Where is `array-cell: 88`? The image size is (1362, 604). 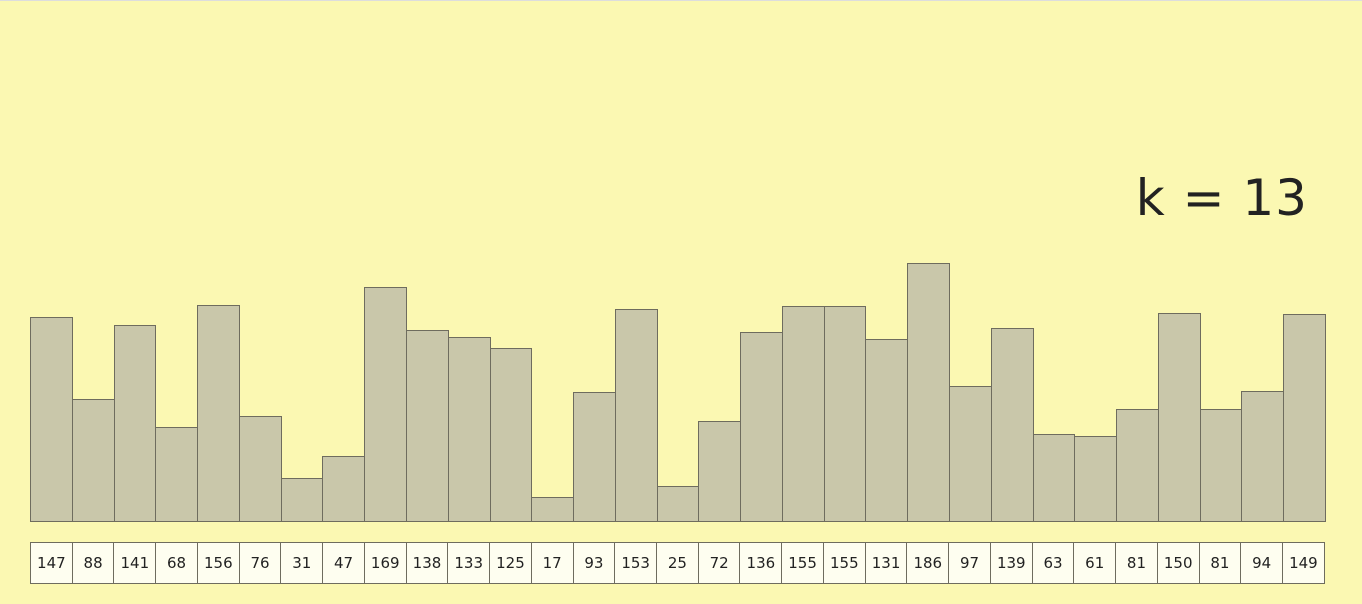 array-cell: 88 is located at coordinates (94, 563).